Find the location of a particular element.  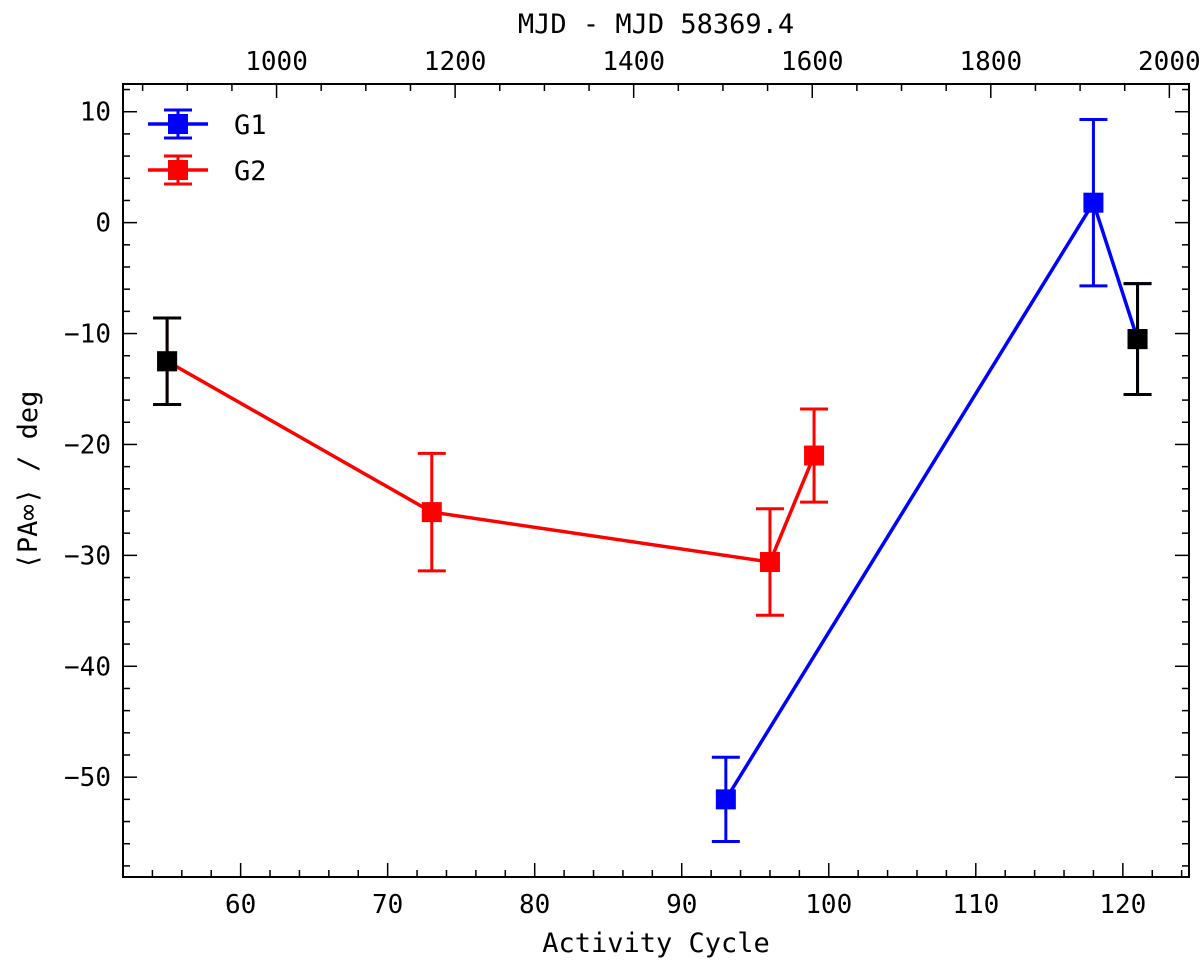

top-axis-title: MJD - MJD 58369.4 is located at coordinates (656, 24).